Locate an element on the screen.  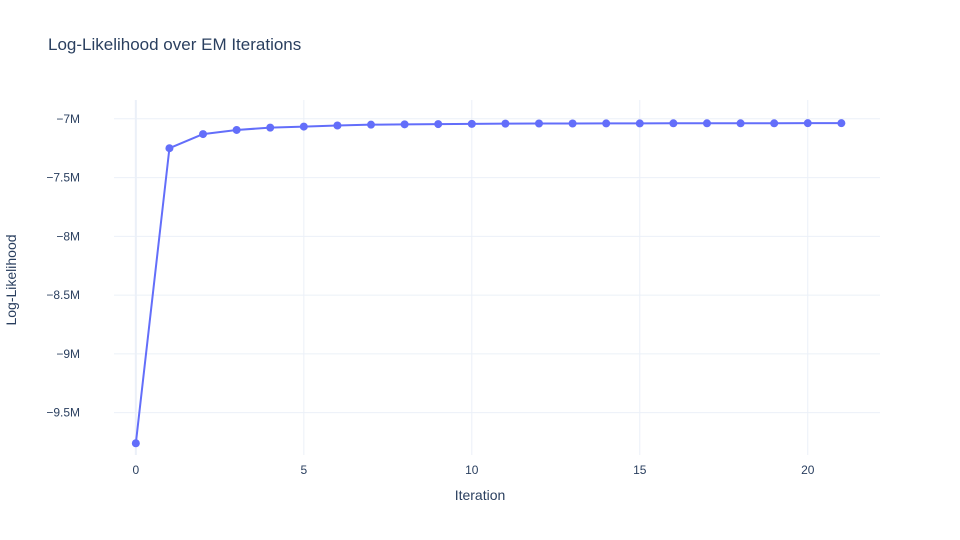
x-tick-label: 10 is located at coordinates (472, 470).